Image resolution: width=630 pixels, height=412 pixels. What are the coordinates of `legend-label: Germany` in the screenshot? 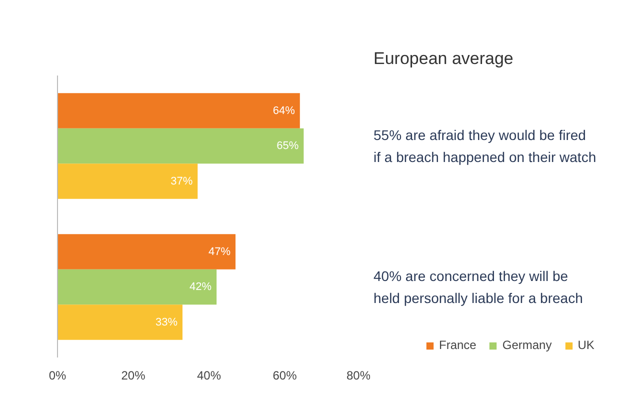 It's located at (527, 345).